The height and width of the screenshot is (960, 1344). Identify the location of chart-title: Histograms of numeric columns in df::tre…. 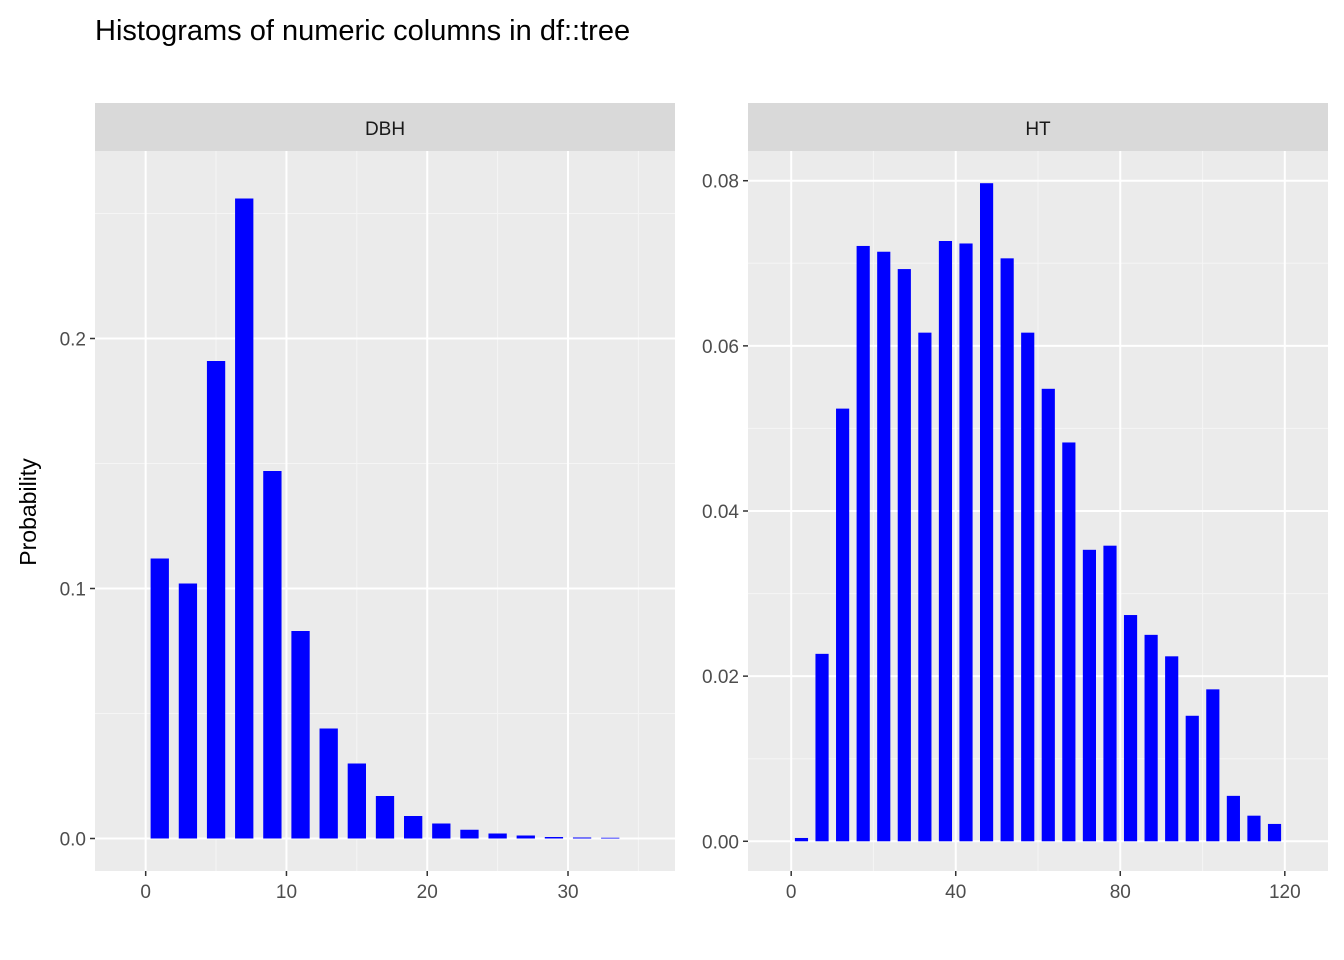
(362, 31).